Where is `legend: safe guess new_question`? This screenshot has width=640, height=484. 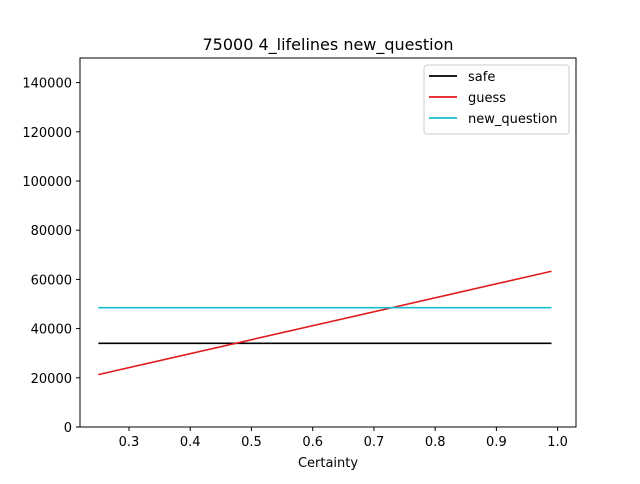 legend: safe guess new_question is located at coordinates (496, 99).